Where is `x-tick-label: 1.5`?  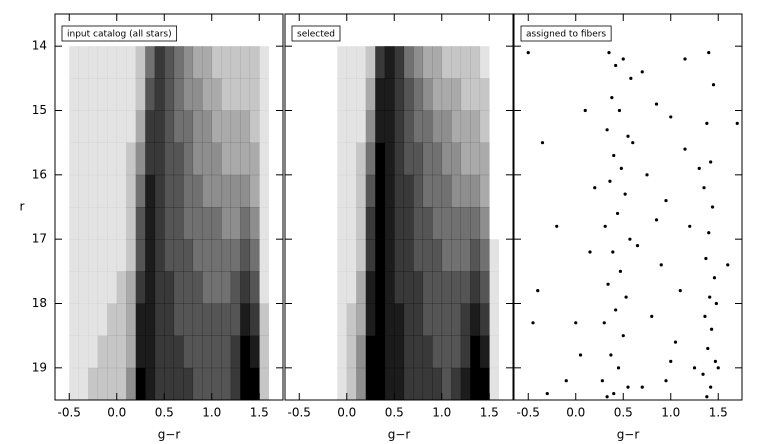 x-tick-label: 1.5 is located at coordinates (489, 413).